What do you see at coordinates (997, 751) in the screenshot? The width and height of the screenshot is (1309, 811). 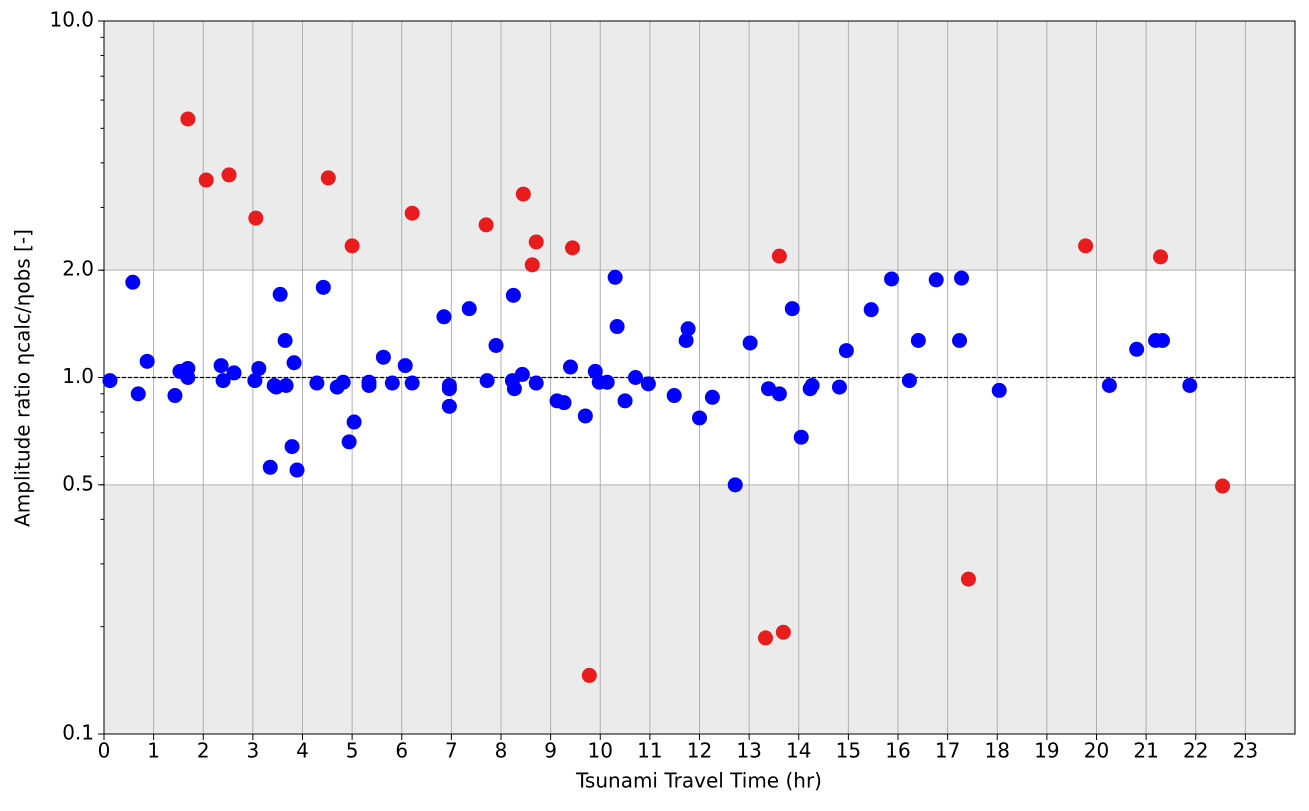 I see `x-tick-label: 18` at bounding box center [997, 751].